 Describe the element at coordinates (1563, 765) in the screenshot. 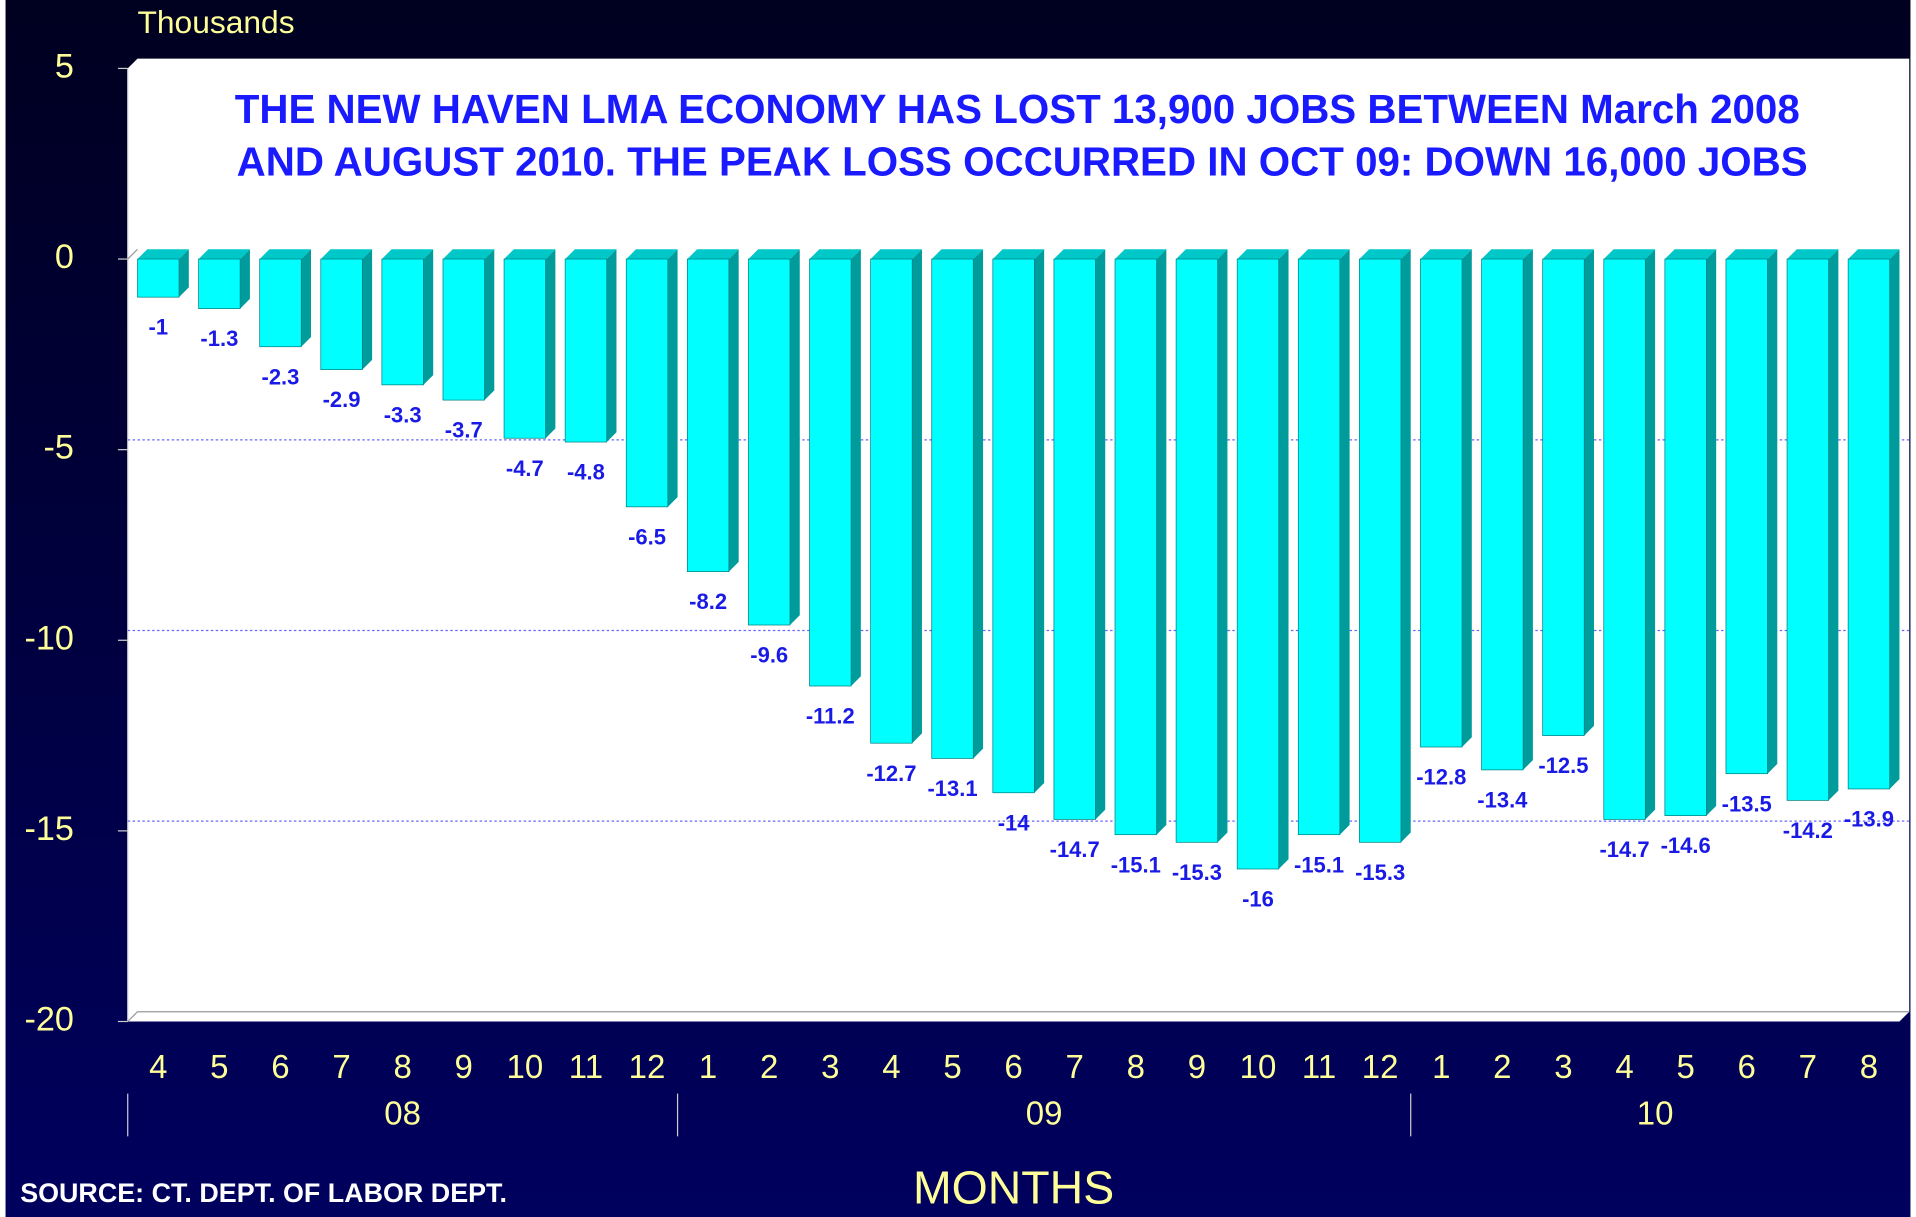

I see `data-label: -12.5` at that location.